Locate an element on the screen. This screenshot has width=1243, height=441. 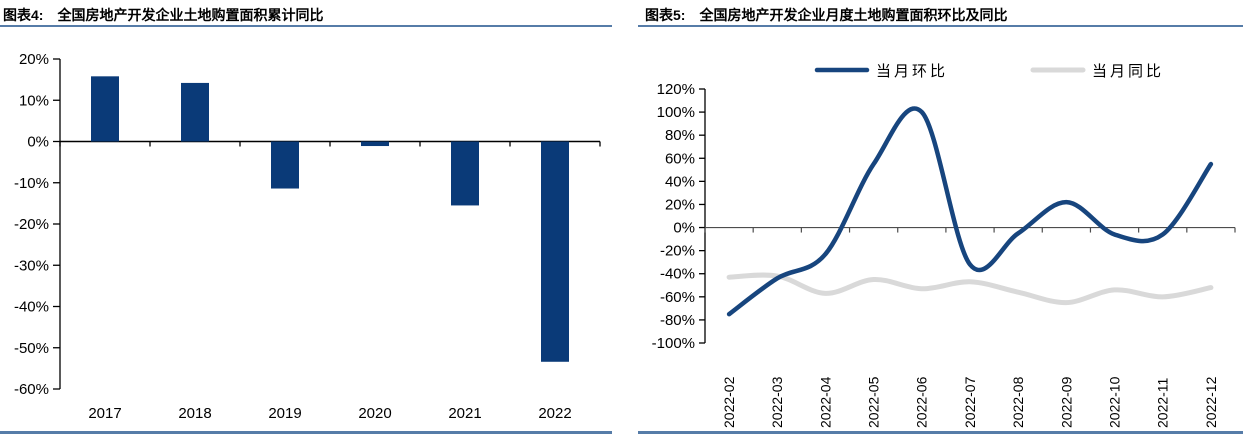
figure5-bottom-rule is located at coordinates (940, 432).